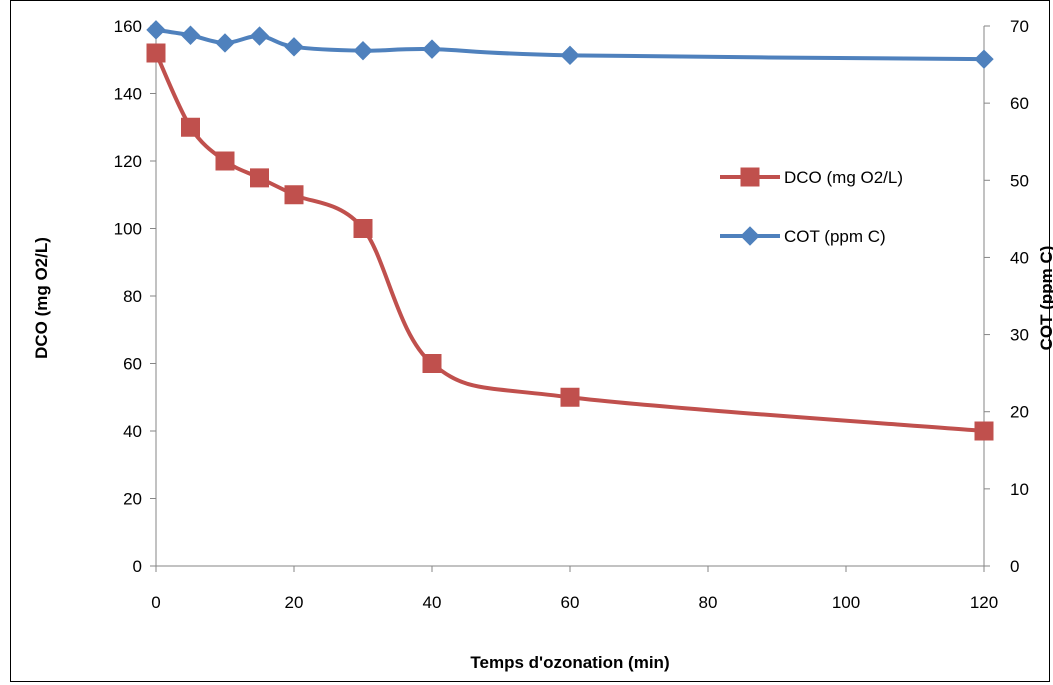 The image size is (1053, 685). Describe the element at coordinates (750, 236) in the screenshot. I see `legend-item-cot-swatch-marker` at that location.